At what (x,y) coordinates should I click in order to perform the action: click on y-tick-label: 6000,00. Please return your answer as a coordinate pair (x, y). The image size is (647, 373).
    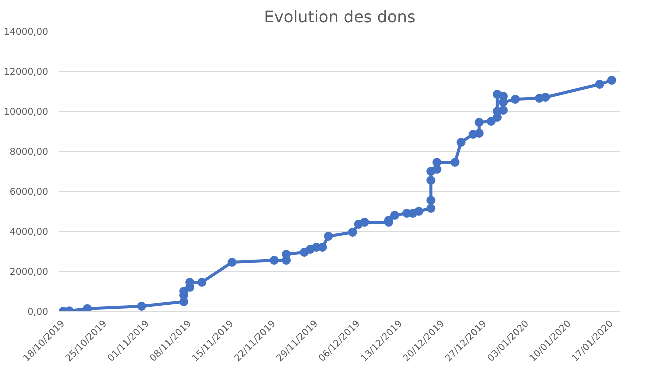
    Looking at the image, I should click on (29, 192).